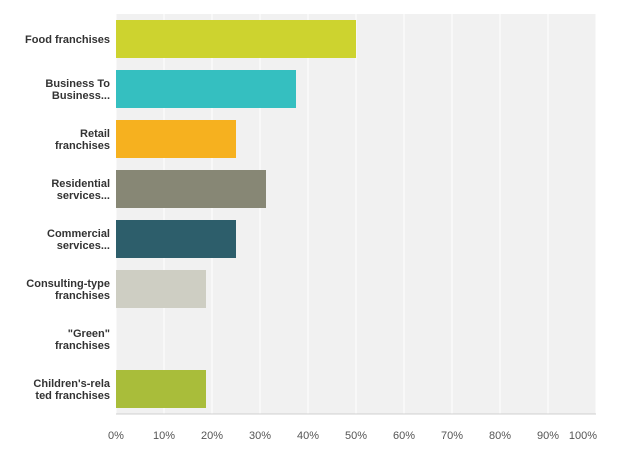  Describe the element at coordinates (82, 140) in the screenshot. I see `category-label: Retail franchises` at that location.